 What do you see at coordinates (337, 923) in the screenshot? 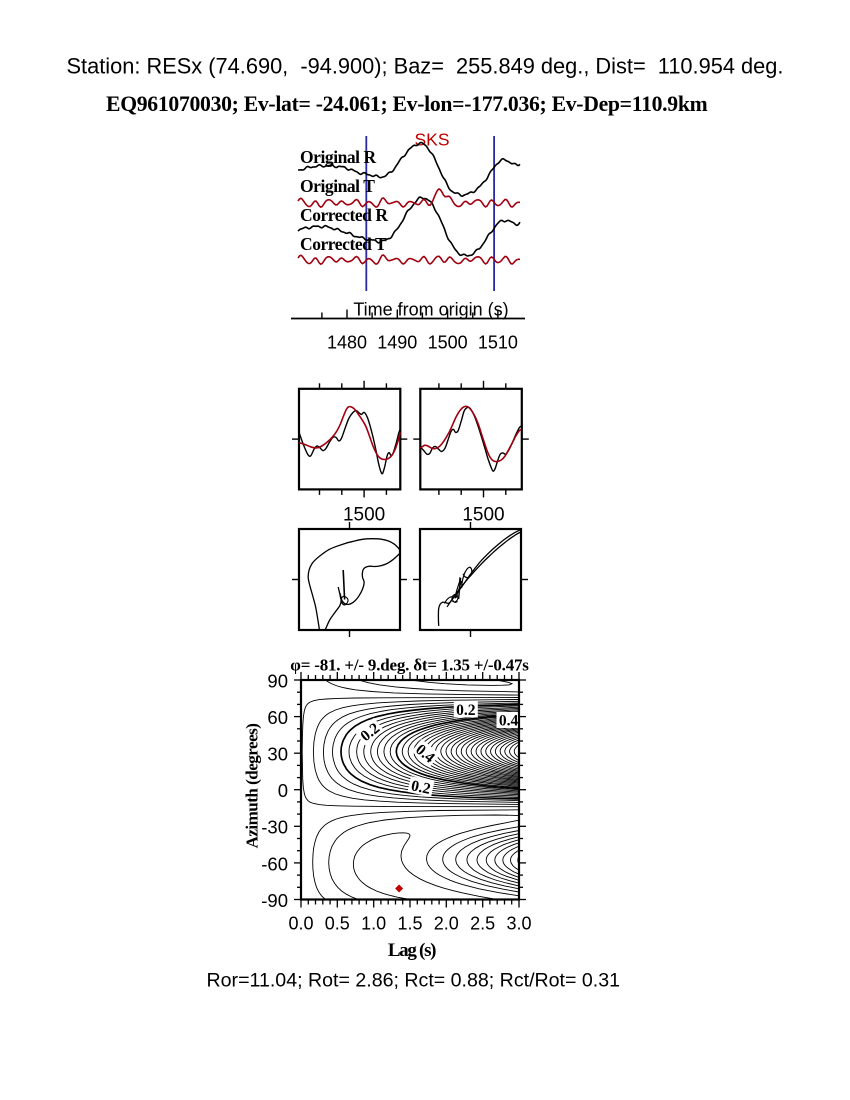
I see `svg-text: 0.5` at bounding box center [337, 923].